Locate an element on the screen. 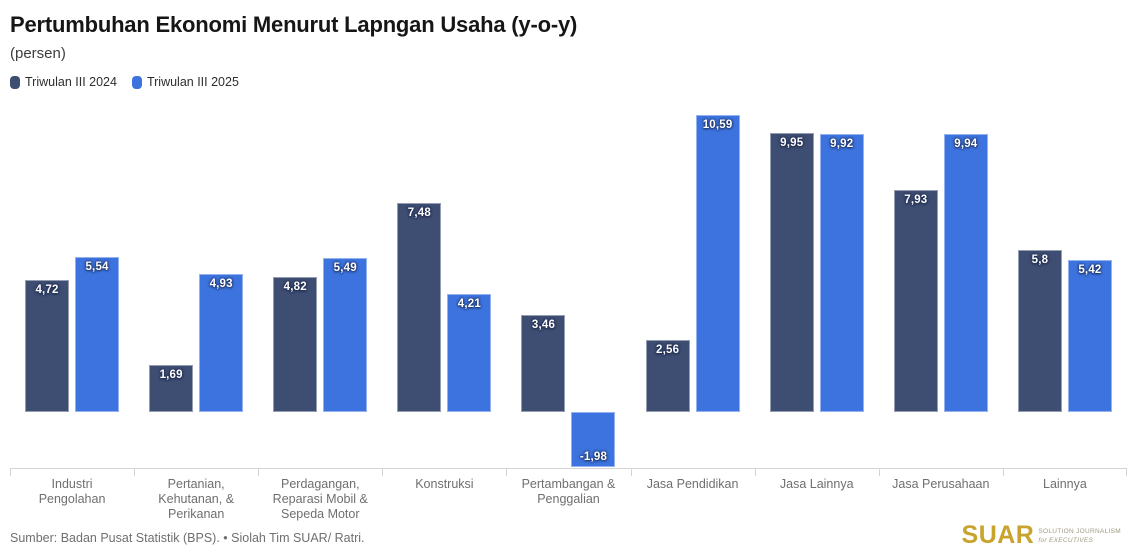 The width and height of the screenshot is (1135, 557). bar-group: 9,95 9,92 is located at coordinates (817, 284).